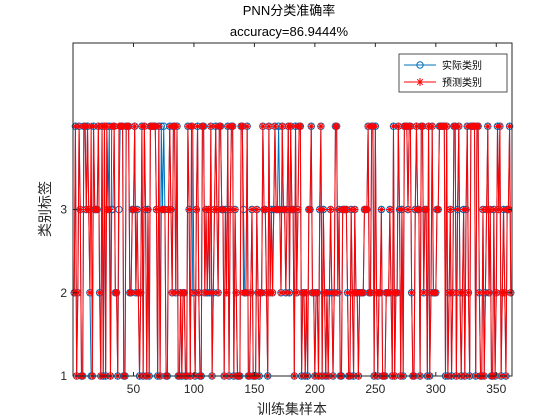 The height and width of the screenshot is (420, 560). I want to click on x-axis-label: 训练集样本, so click(292, 409).